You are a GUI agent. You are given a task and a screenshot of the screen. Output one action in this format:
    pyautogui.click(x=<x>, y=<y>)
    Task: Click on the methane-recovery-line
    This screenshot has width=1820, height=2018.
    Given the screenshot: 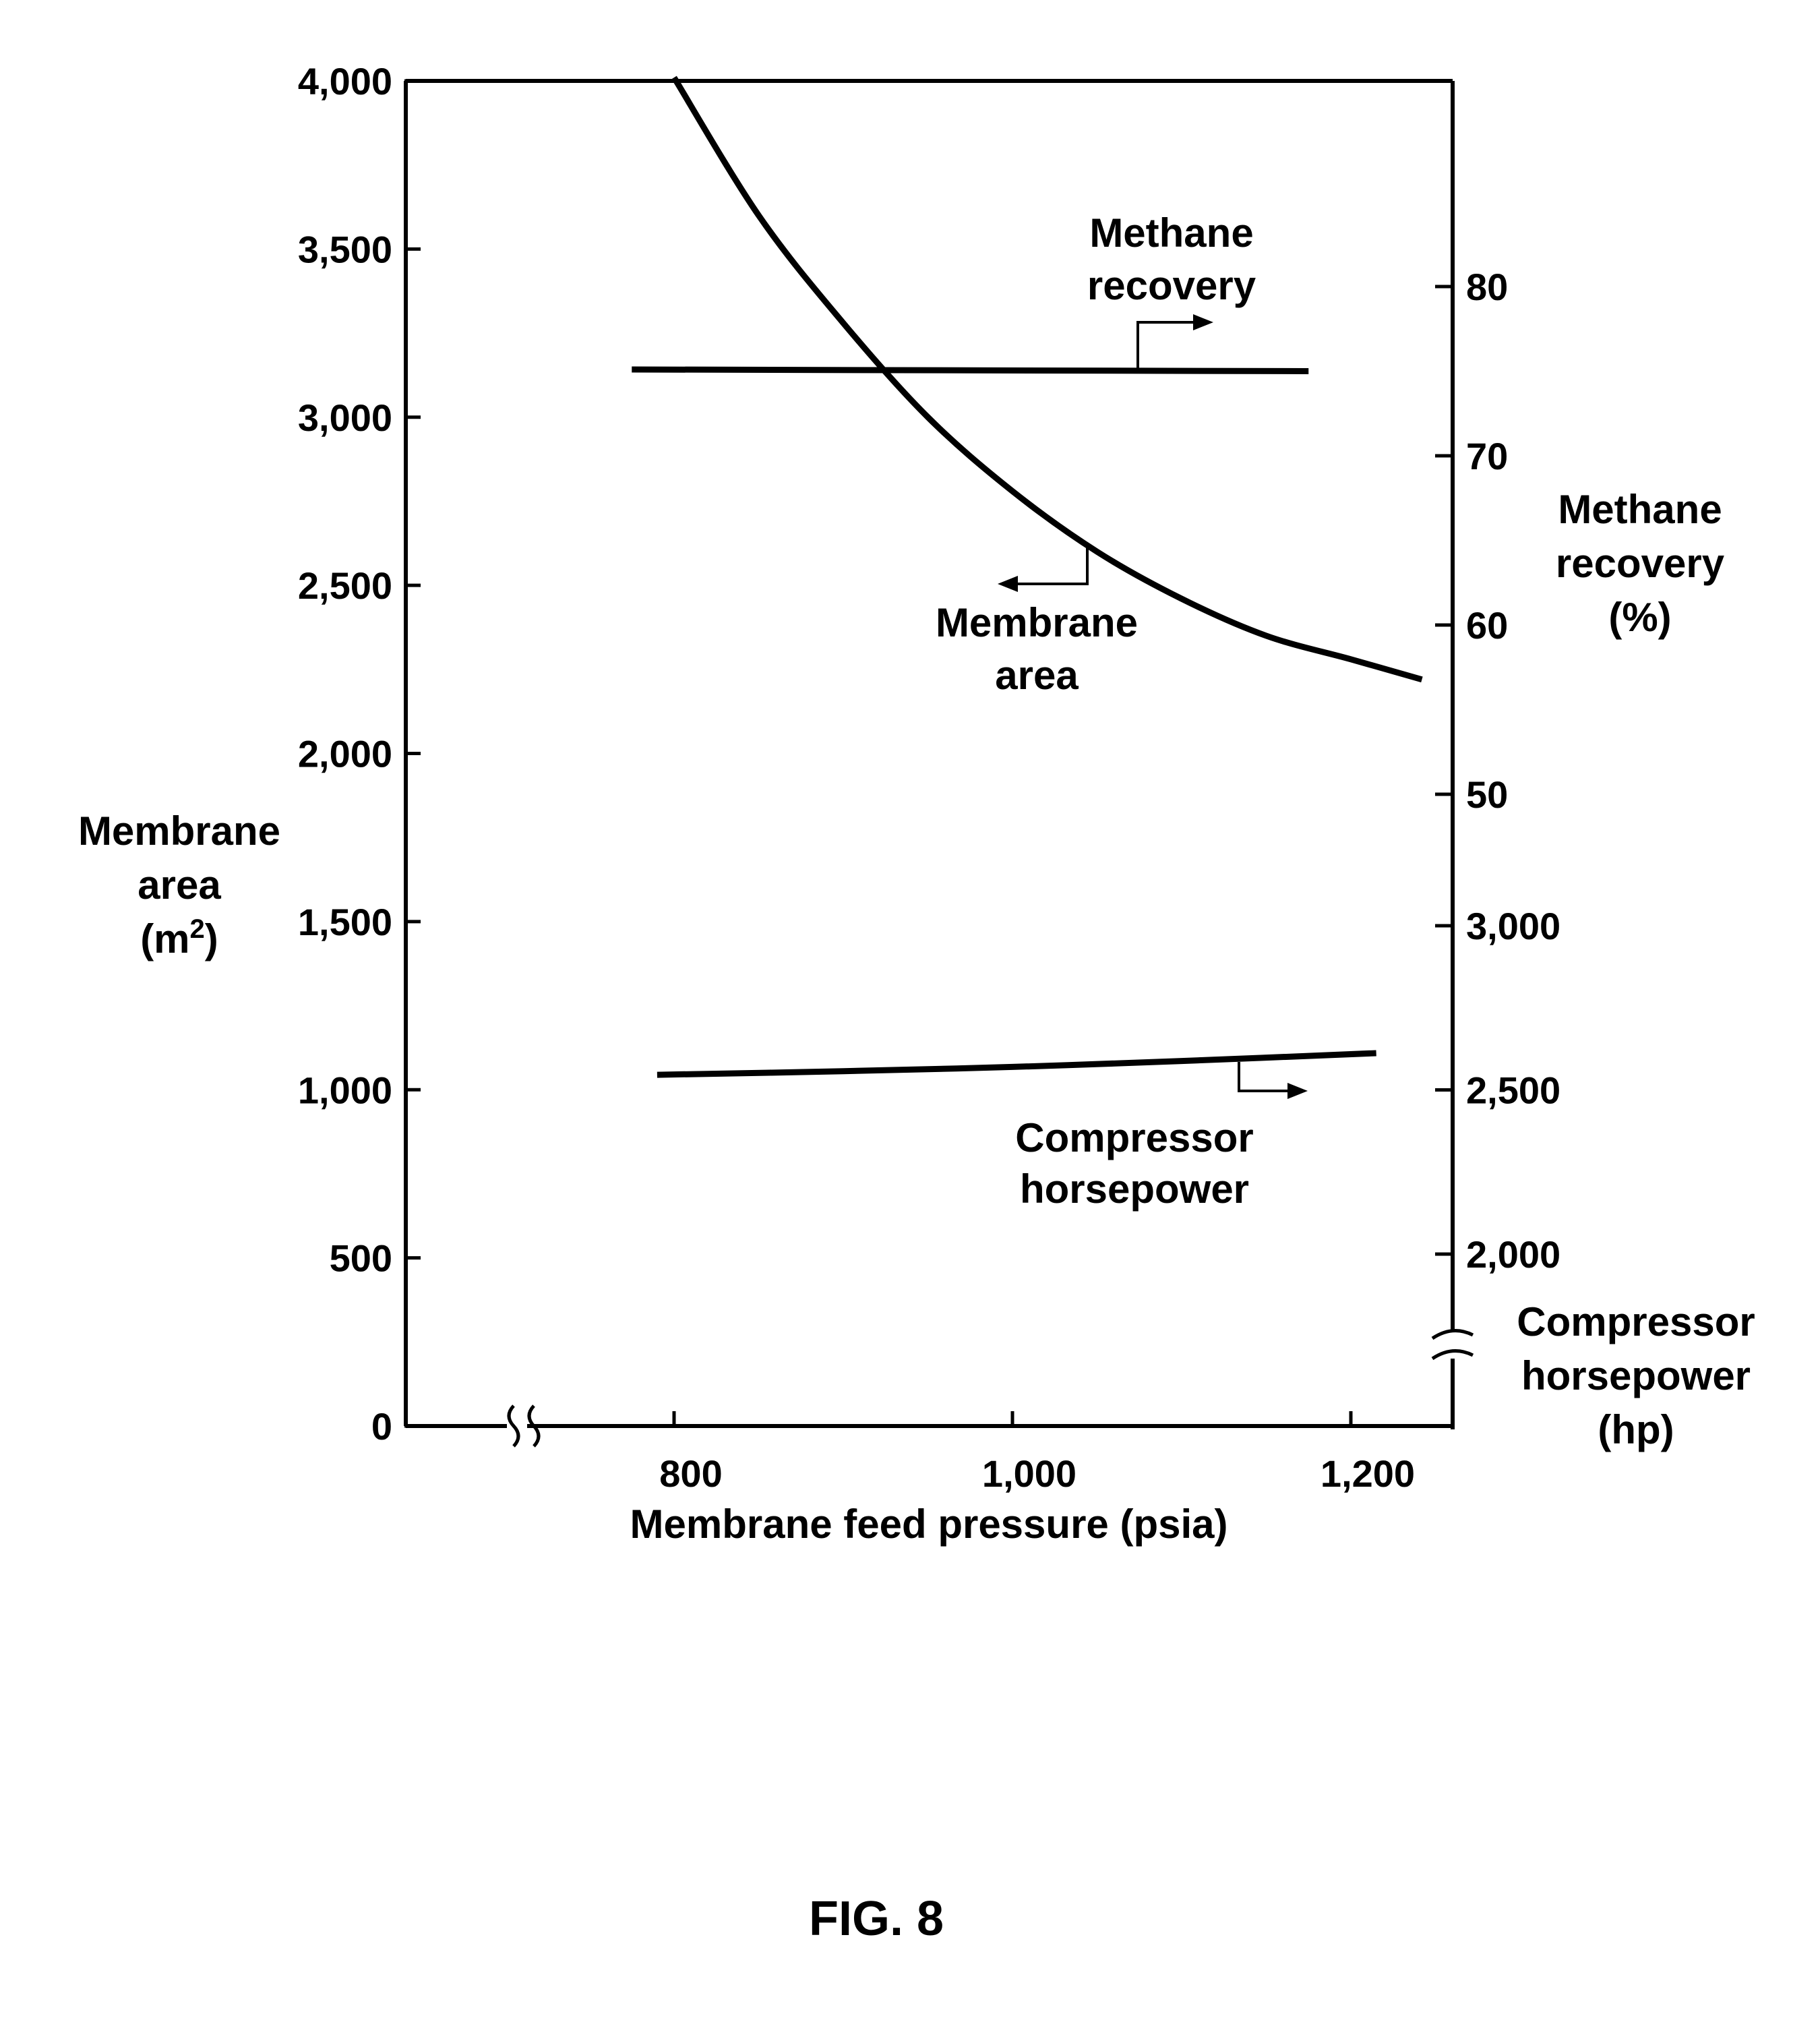 What is the action you would take?
    pyautogui.click(x=970, y=370)
    